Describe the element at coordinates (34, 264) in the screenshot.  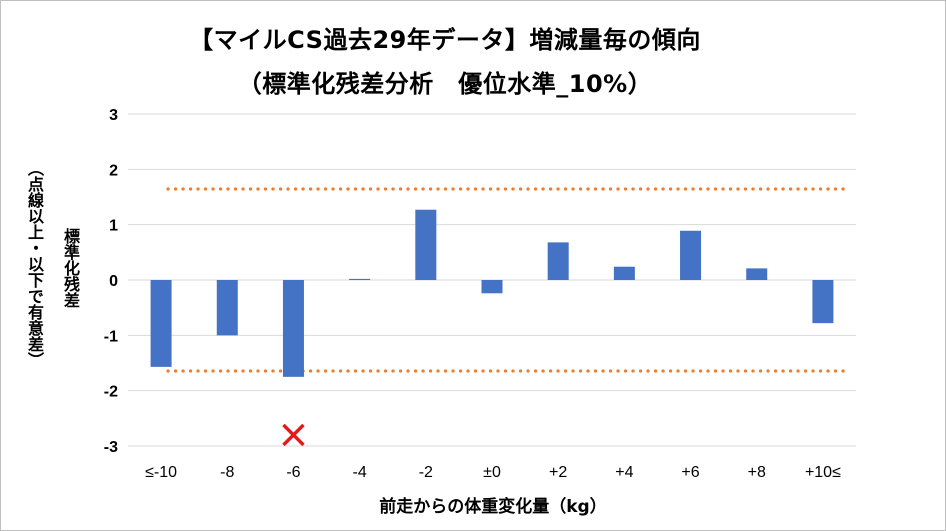
I see `y-axis-title-line2: （点線以上・以下で有意差）` at that location.